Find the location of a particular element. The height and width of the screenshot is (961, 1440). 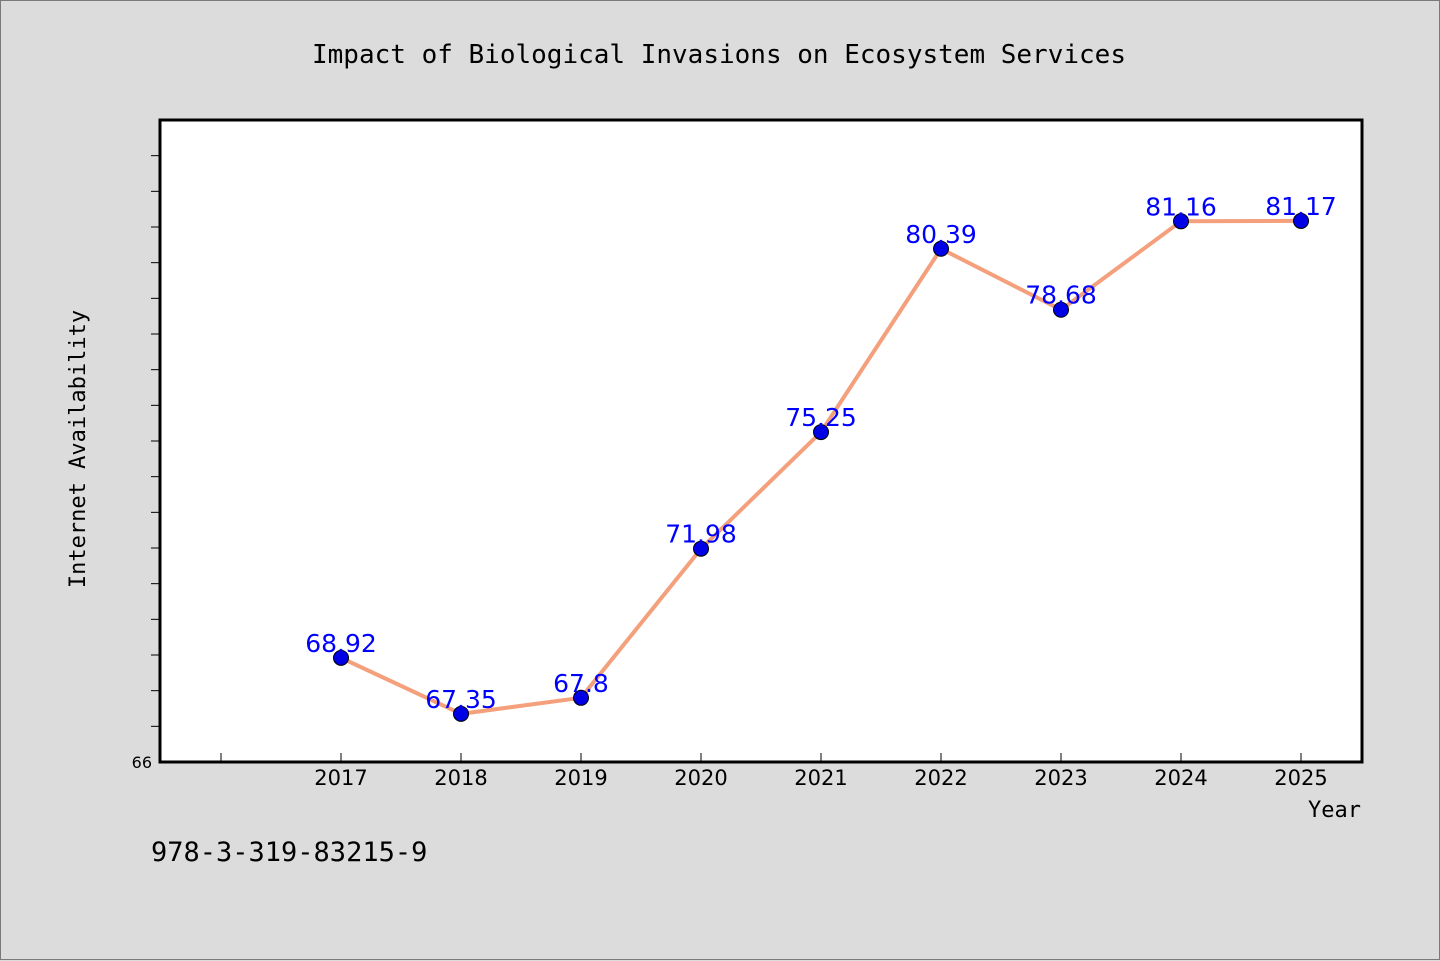

data-label: 67.8 is located at coordinates (581, 683).